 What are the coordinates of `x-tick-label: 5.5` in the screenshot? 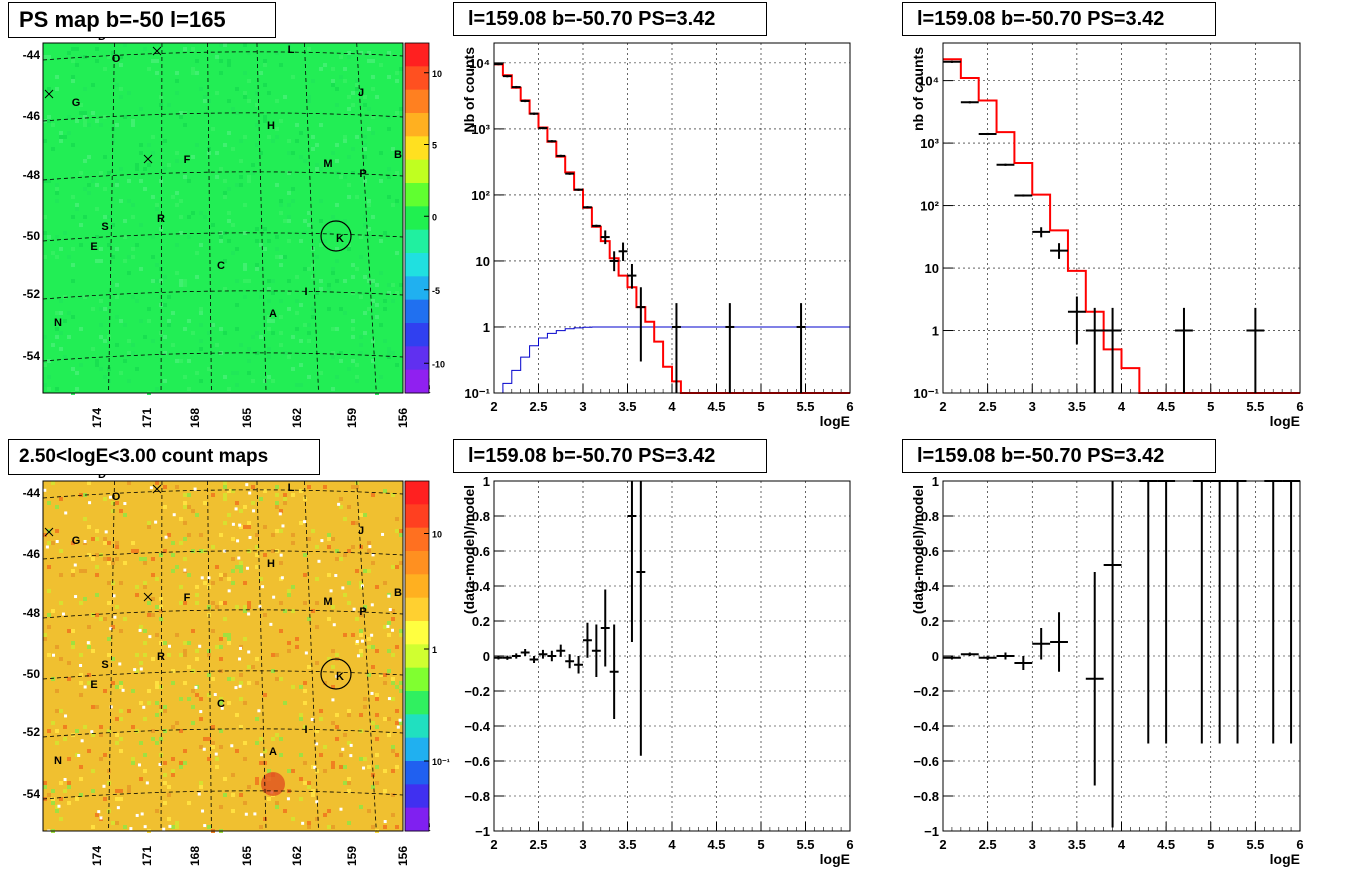 It's located at (1255, 844).